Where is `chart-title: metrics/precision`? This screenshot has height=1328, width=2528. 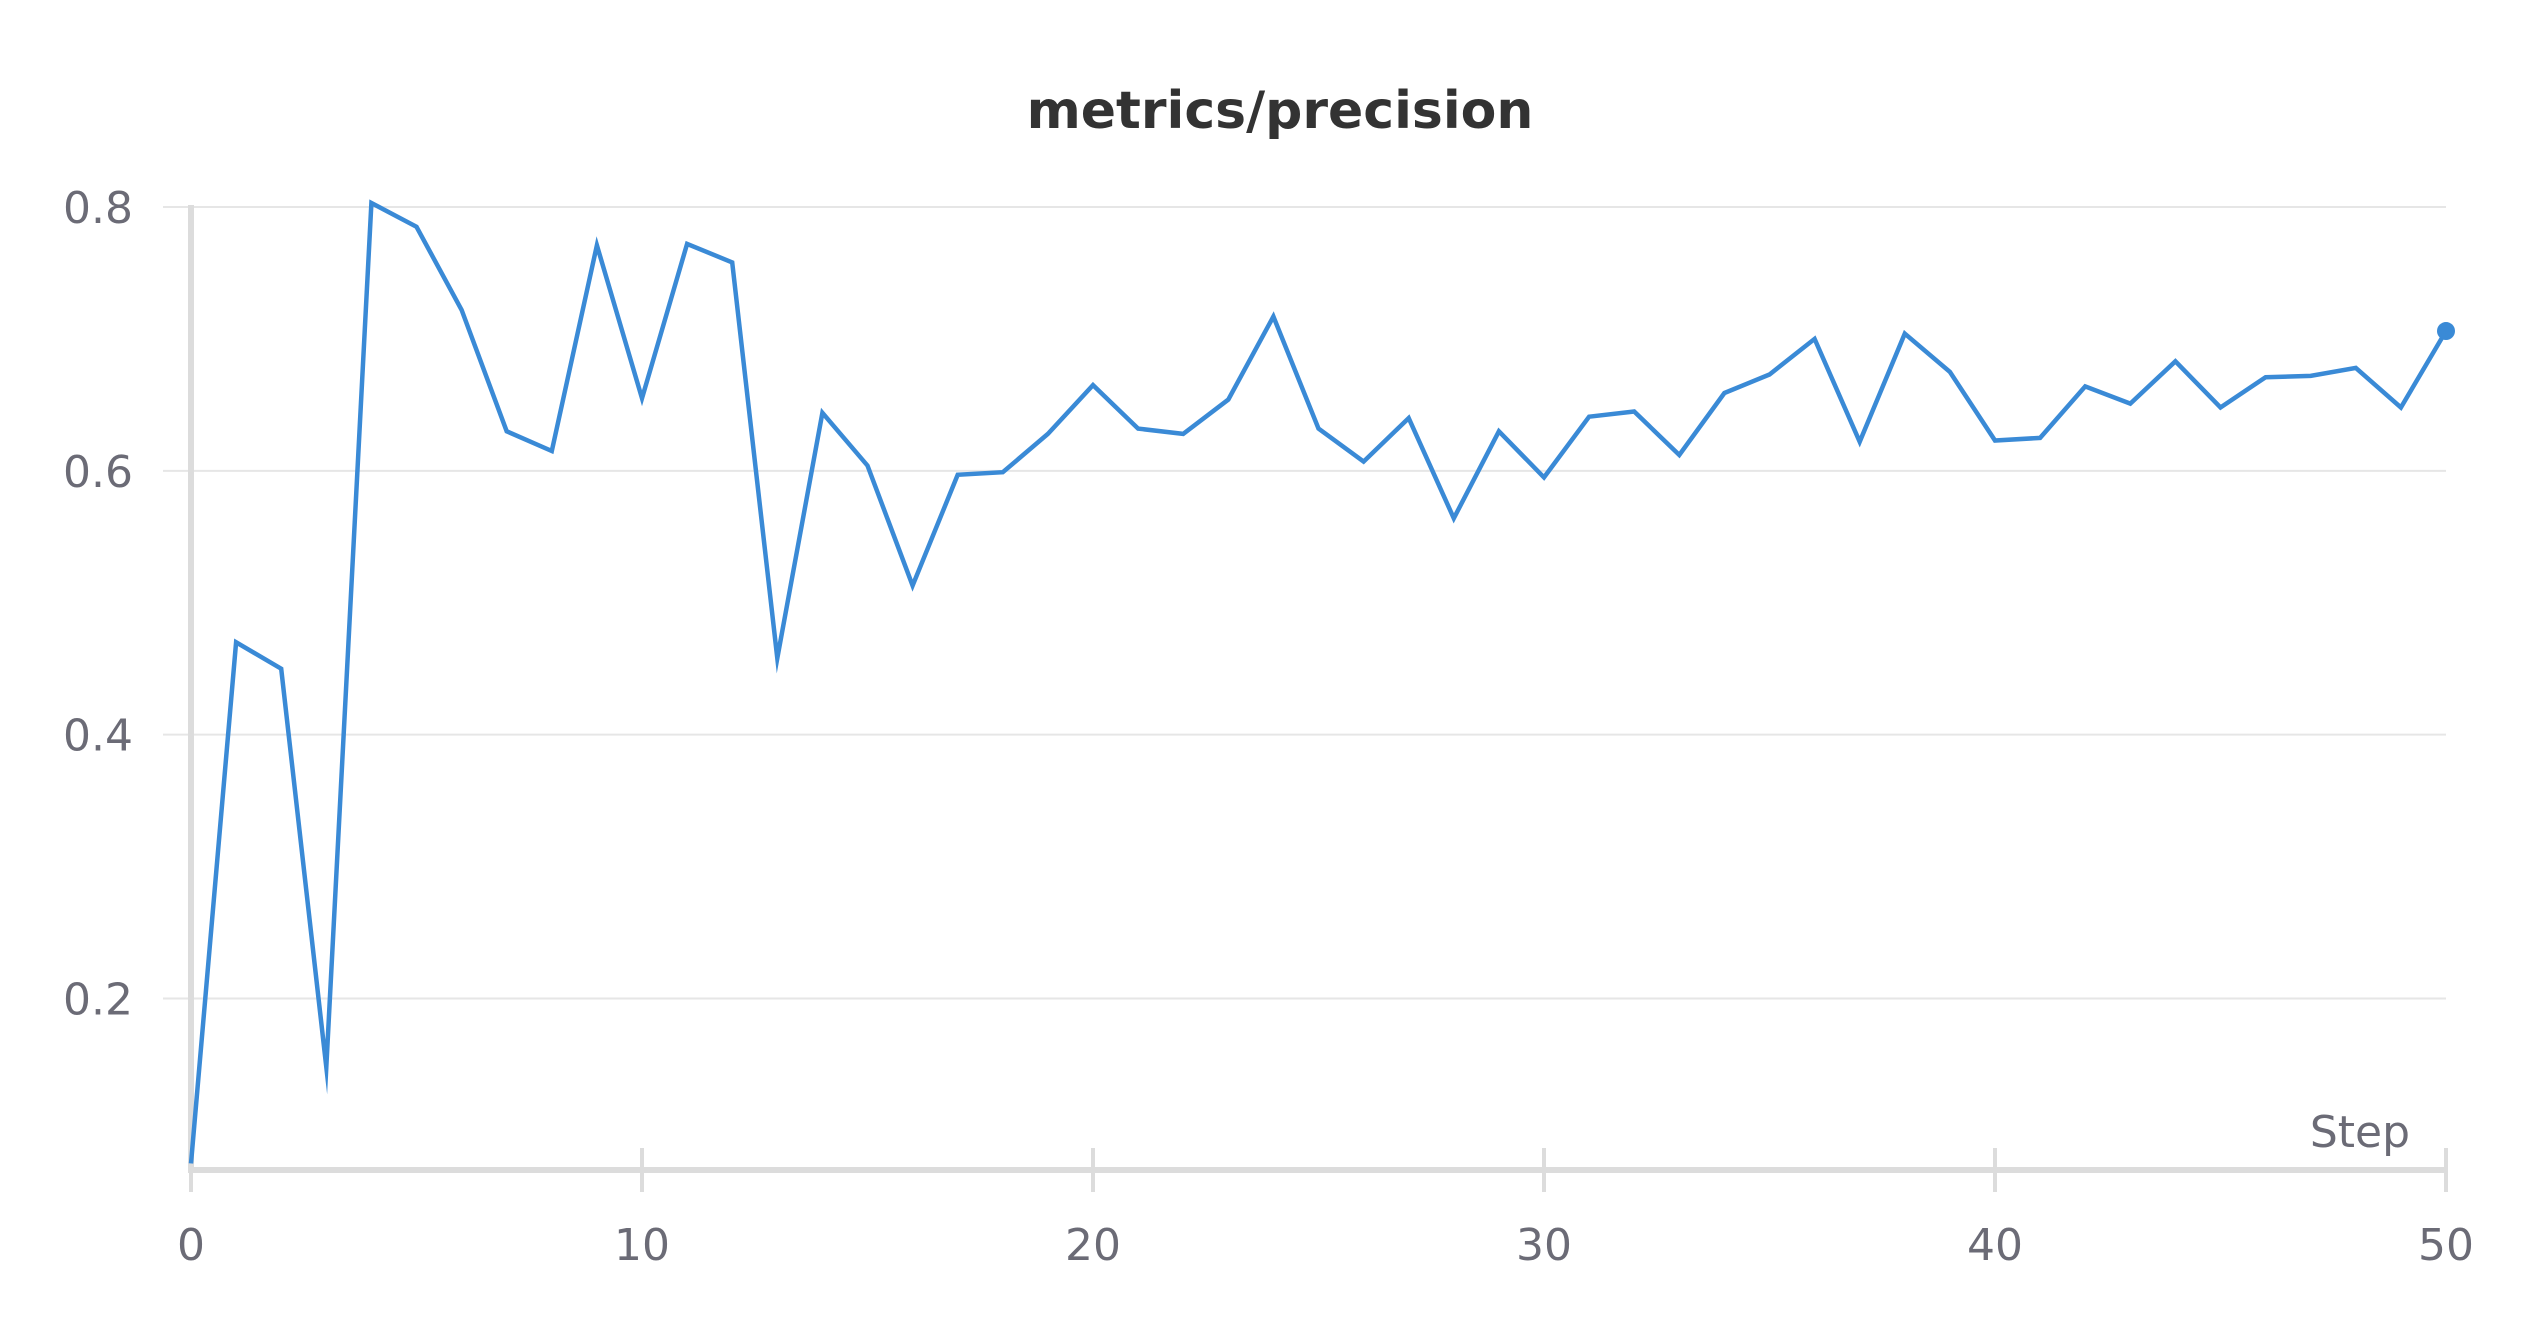
chart-title: metrics/precision is located at coordinates (1280, 111).